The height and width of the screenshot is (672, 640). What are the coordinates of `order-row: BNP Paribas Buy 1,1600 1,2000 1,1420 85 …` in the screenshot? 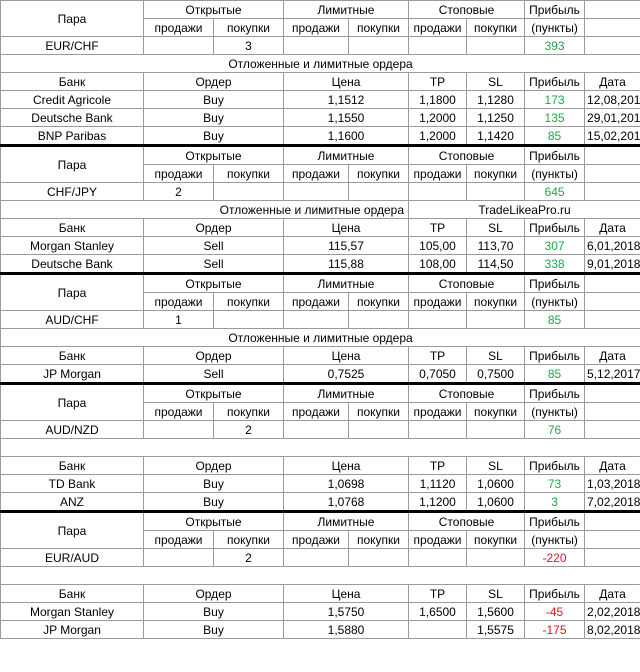 It's located at (320, 136).